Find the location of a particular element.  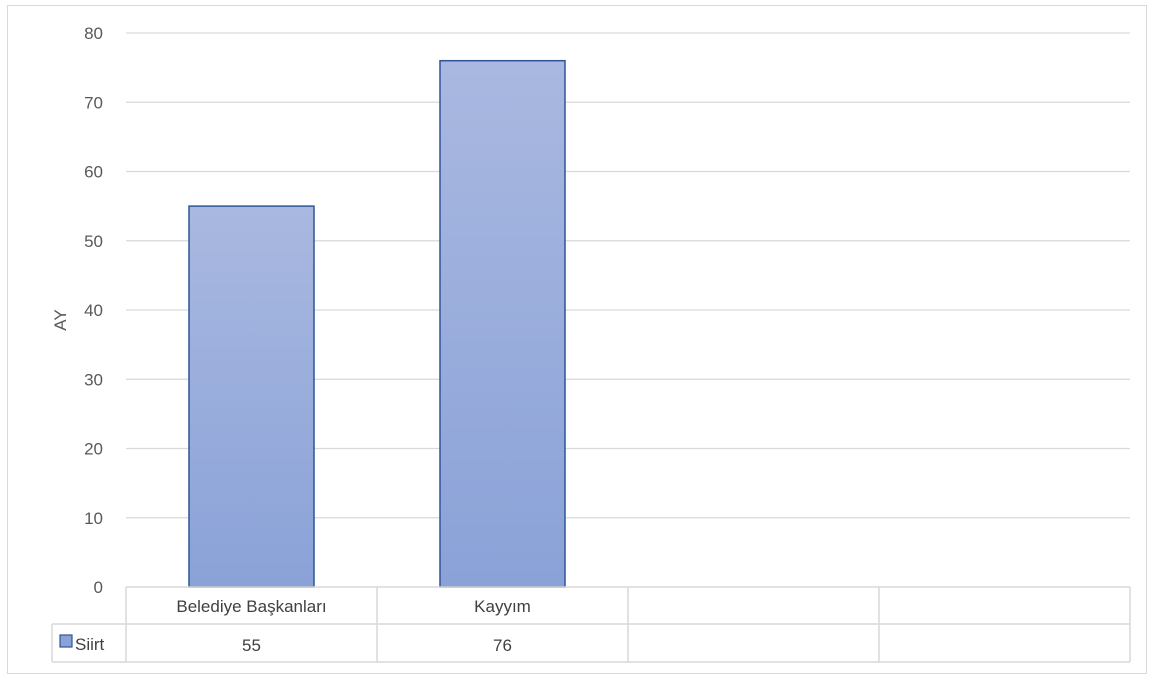

y-tick-label: 70 is located at coordinates (93, 102).